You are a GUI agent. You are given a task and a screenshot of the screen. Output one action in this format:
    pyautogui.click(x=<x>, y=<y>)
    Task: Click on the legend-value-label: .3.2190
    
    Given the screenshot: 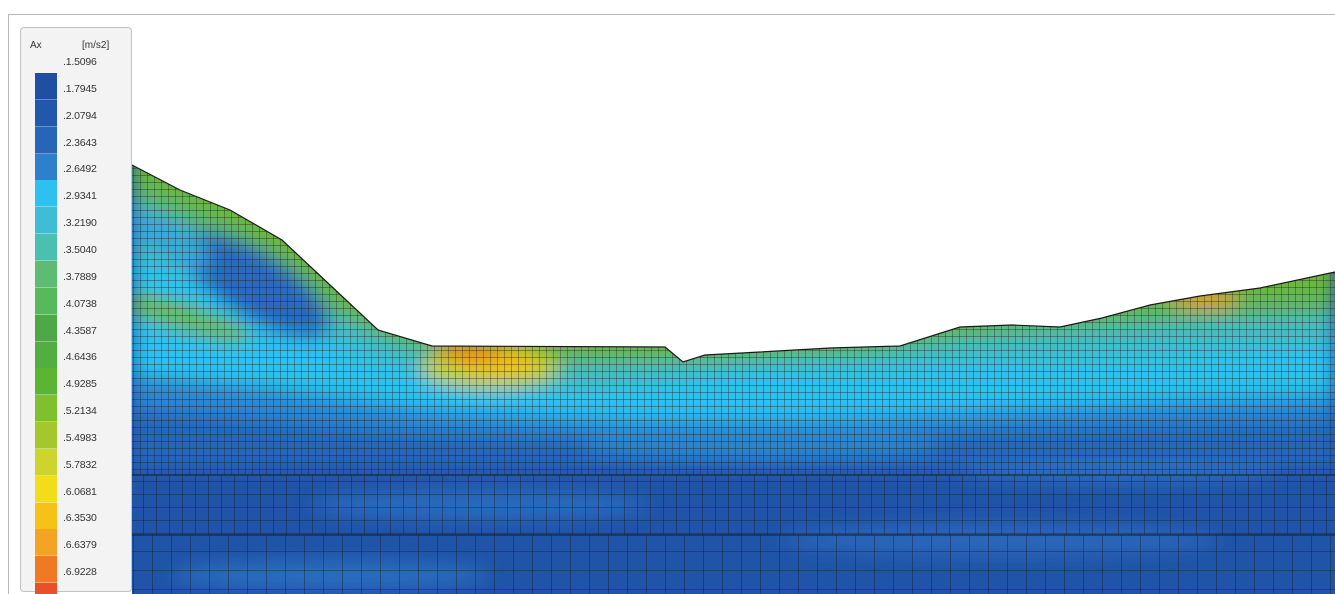 What is the action you would take?
    pyautogui.click(x=80, y=223)
    